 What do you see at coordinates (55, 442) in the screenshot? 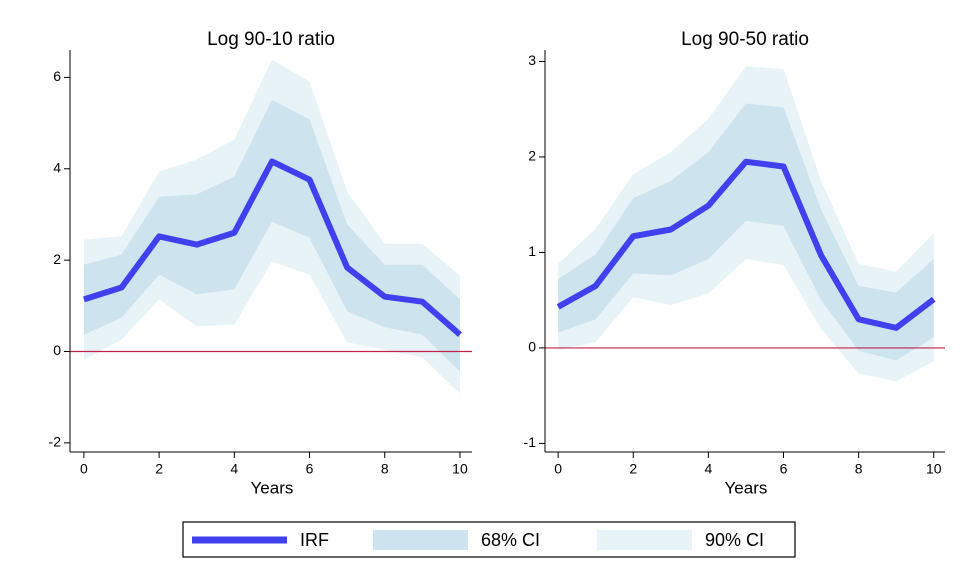
I see `y-tick-label: -2` at bounding box center [55, 442].